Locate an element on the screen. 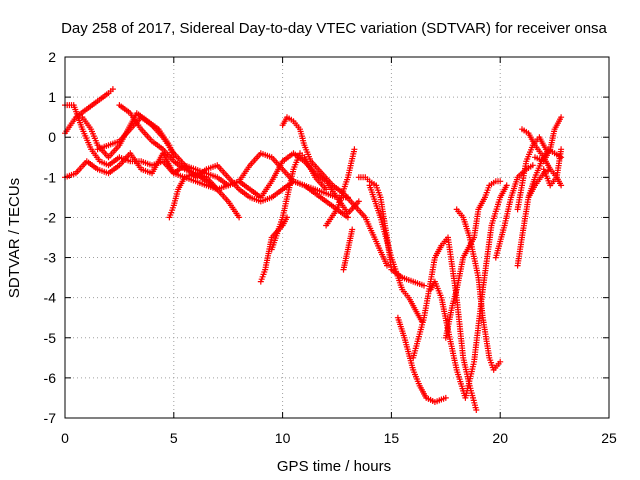 The width and height of the screenshot is (640, 480). y-tick-label: -5 is located at coordinates (50, 338).